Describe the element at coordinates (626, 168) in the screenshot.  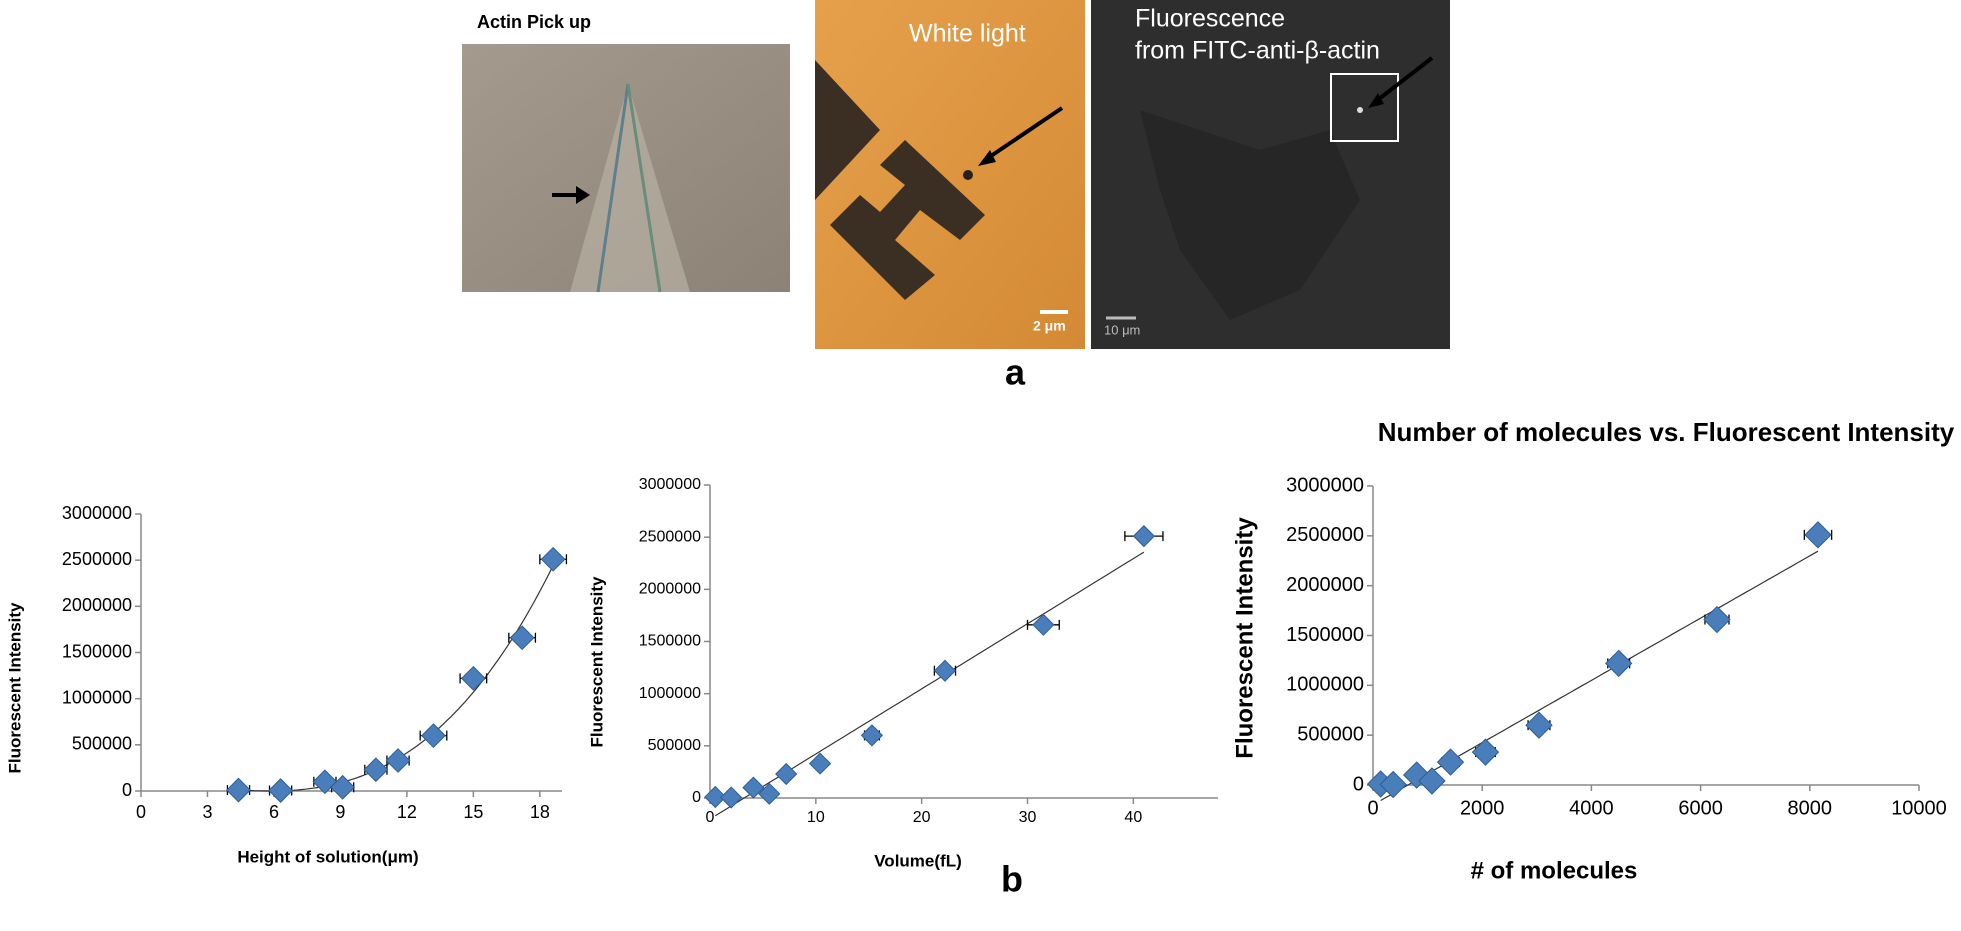
I see `photo-actin` at that location.